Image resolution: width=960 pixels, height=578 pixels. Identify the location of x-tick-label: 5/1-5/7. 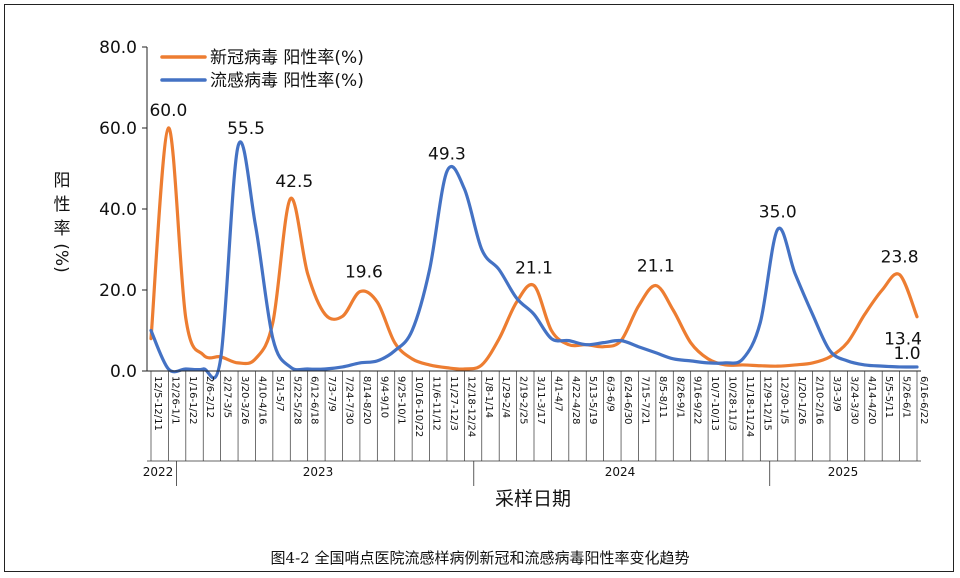
(279, 394).